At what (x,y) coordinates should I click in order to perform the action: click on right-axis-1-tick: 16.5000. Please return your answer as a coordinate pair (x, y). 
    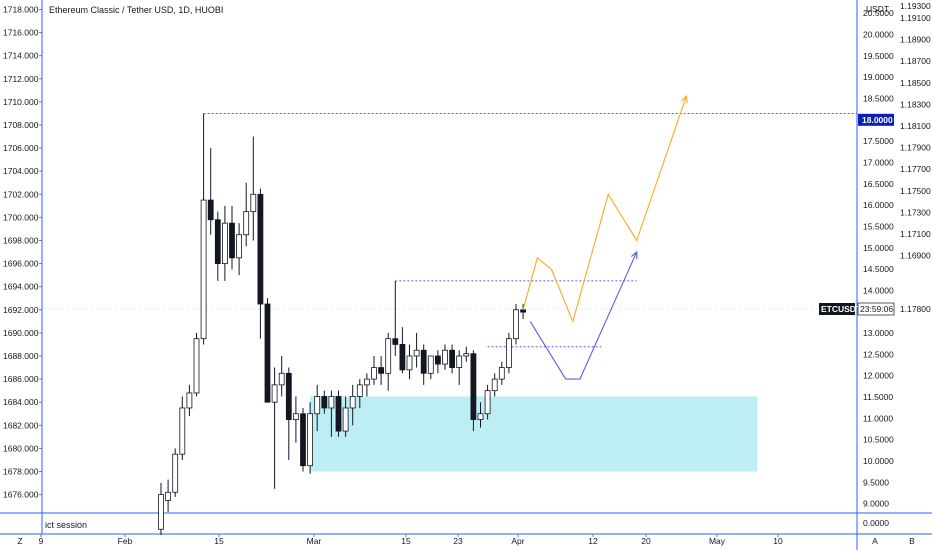
    Looking at the image, I should click on (878, 184).